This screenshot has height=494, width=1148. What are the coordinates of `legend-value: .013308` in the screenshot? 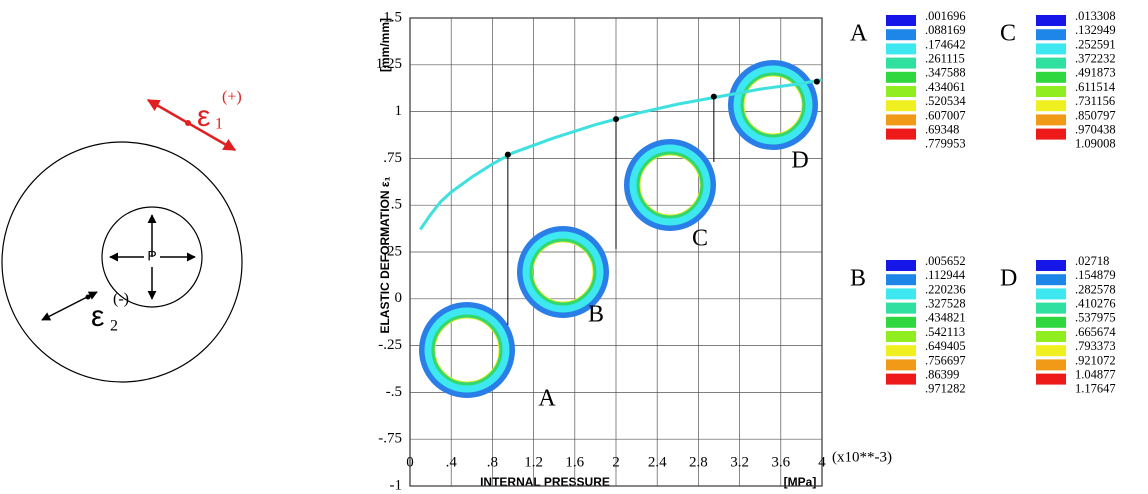 It's located at (1095, 16).